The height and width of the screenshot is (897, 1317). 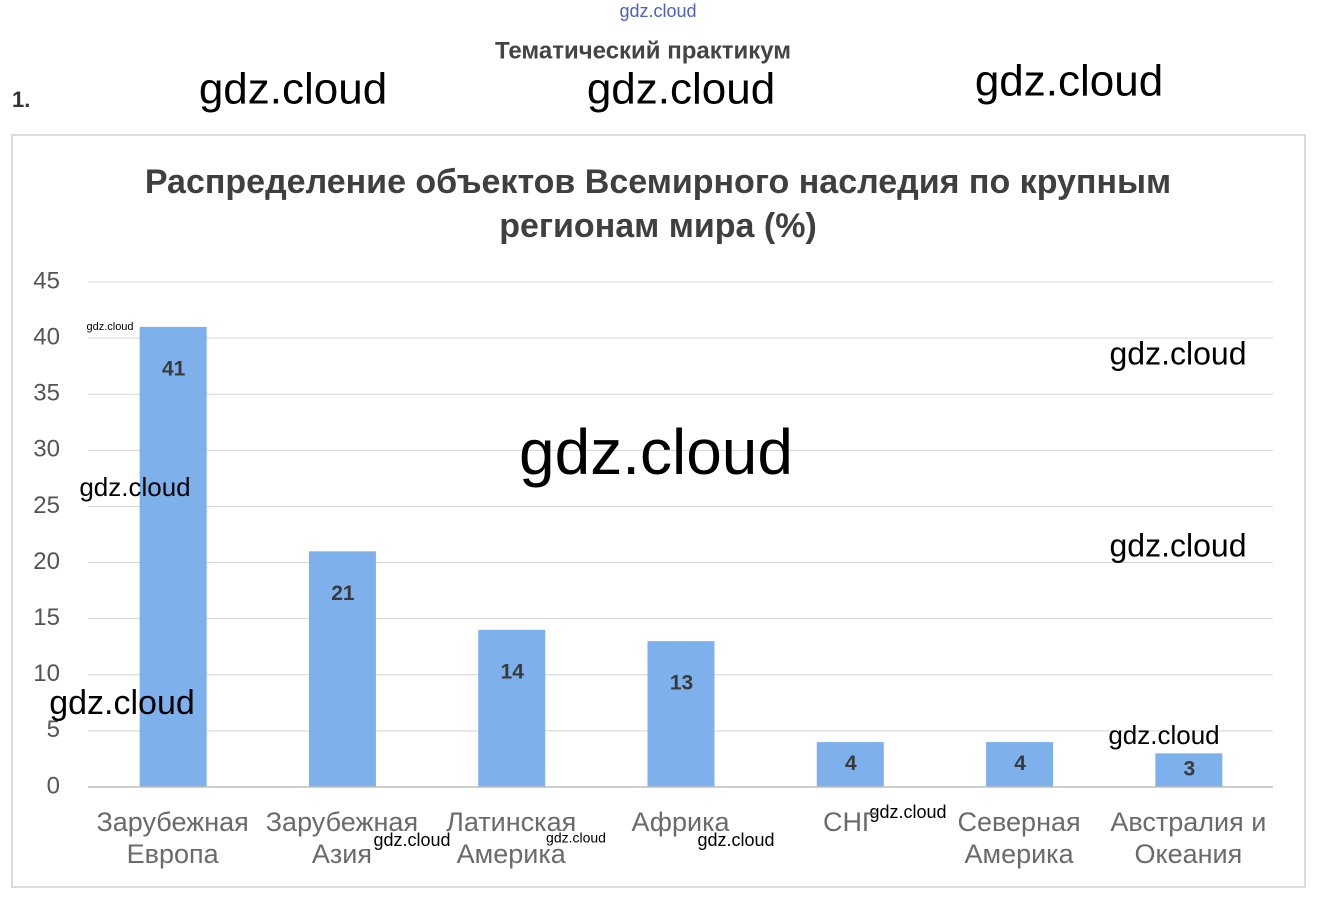 What do you see at coordinates (46, 673) in the screenshot?
I see `y-tick-label: 10` at bounding box center [46, 673].